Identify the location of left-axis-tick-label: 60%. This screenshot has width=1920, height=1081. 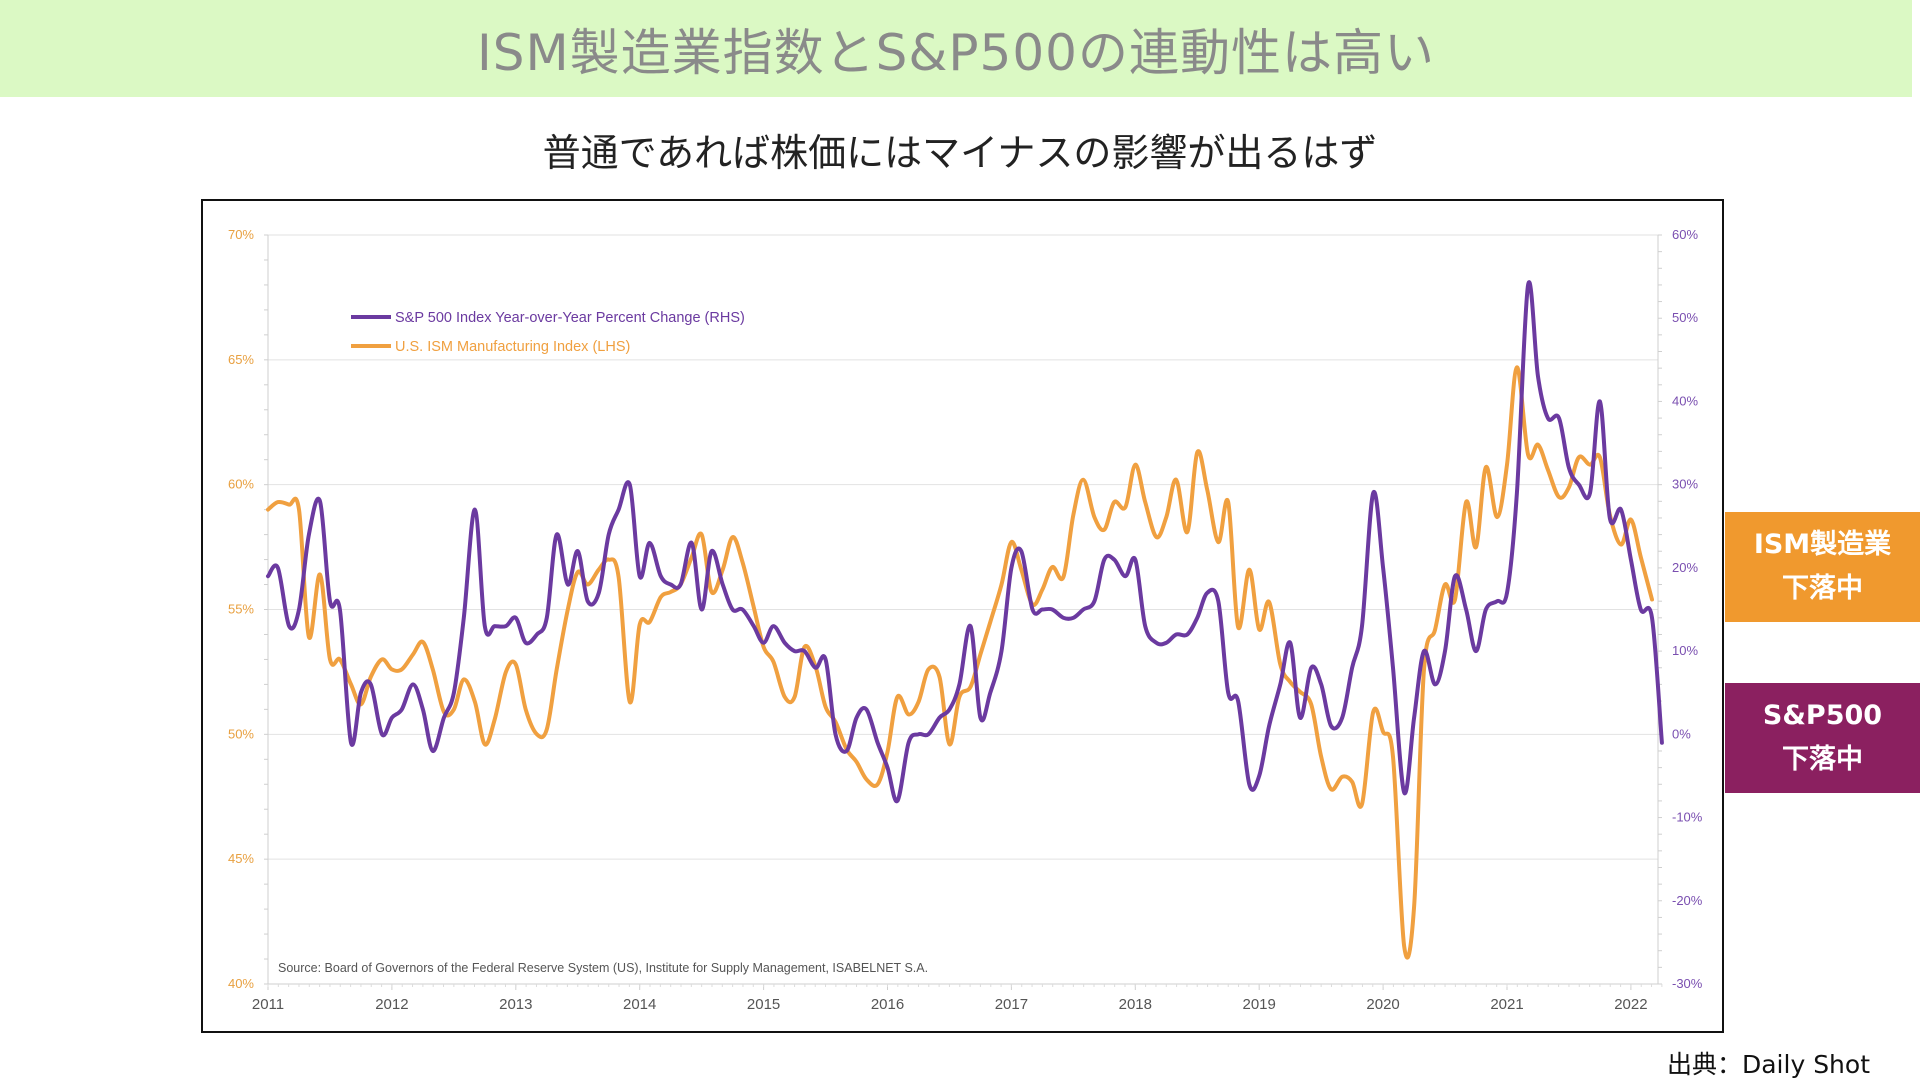
(241, 484).